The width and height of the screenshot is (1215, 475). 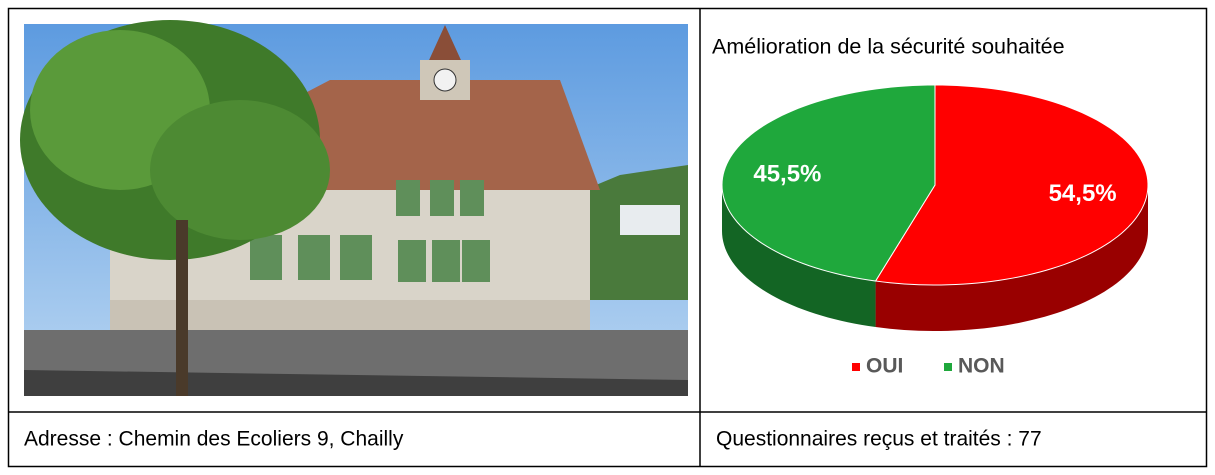 What do you see at coordinates (214, 439) in the screenshot?
I see `address: Adresse : Chemin des Ecoliers 9, Chailly` at bounding box center [214, 439].